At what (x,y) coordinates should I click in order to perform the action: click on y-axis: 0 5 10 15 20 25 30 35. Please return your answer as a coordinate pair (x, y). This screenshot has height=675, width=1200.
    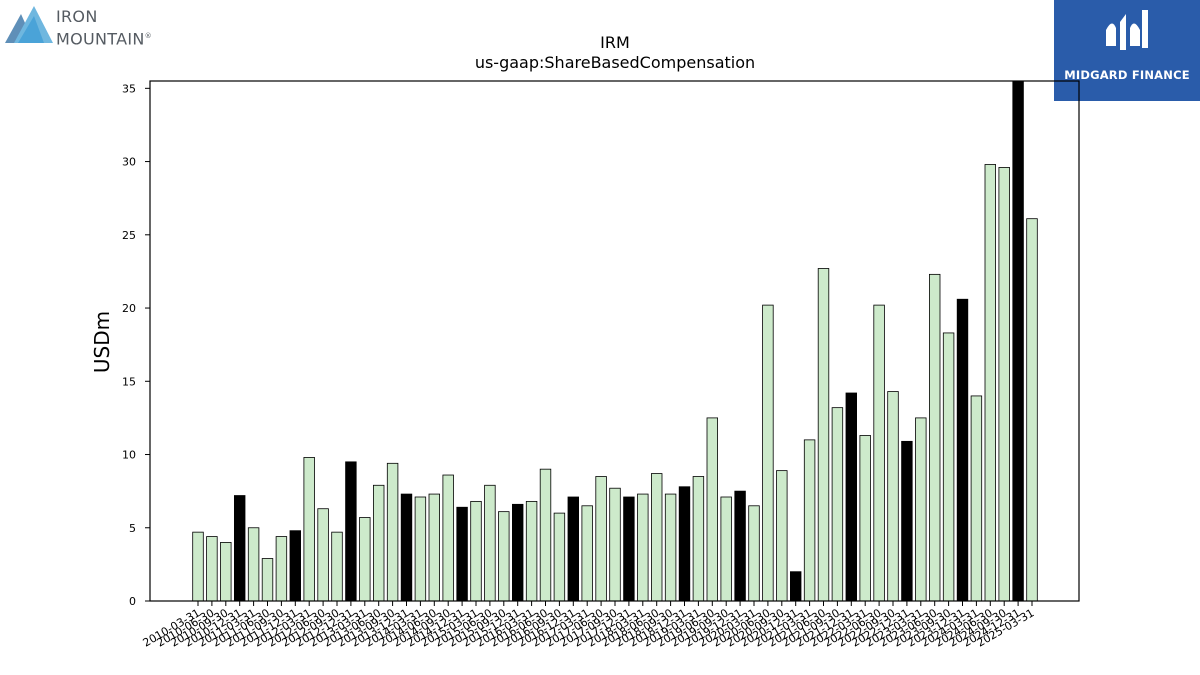
    Looking at the image, I should click on (136, 345).